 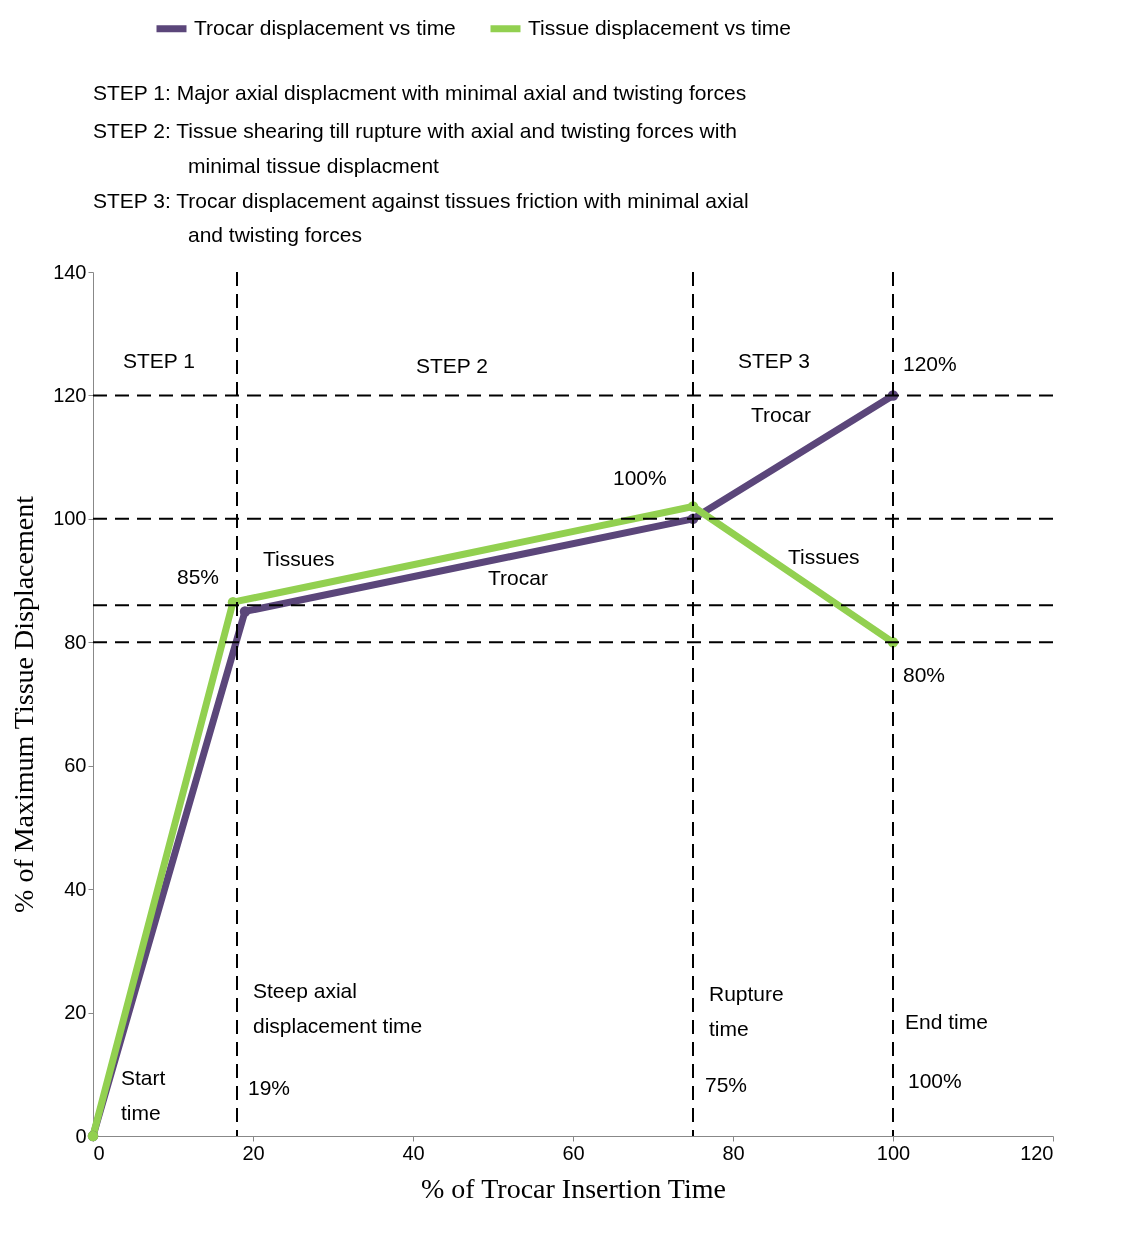 I want to click on text: STEP 2: Tissue shearing till rupture with axial and twisting forces with minimal tissue displacment, so click(x=415, y=148).